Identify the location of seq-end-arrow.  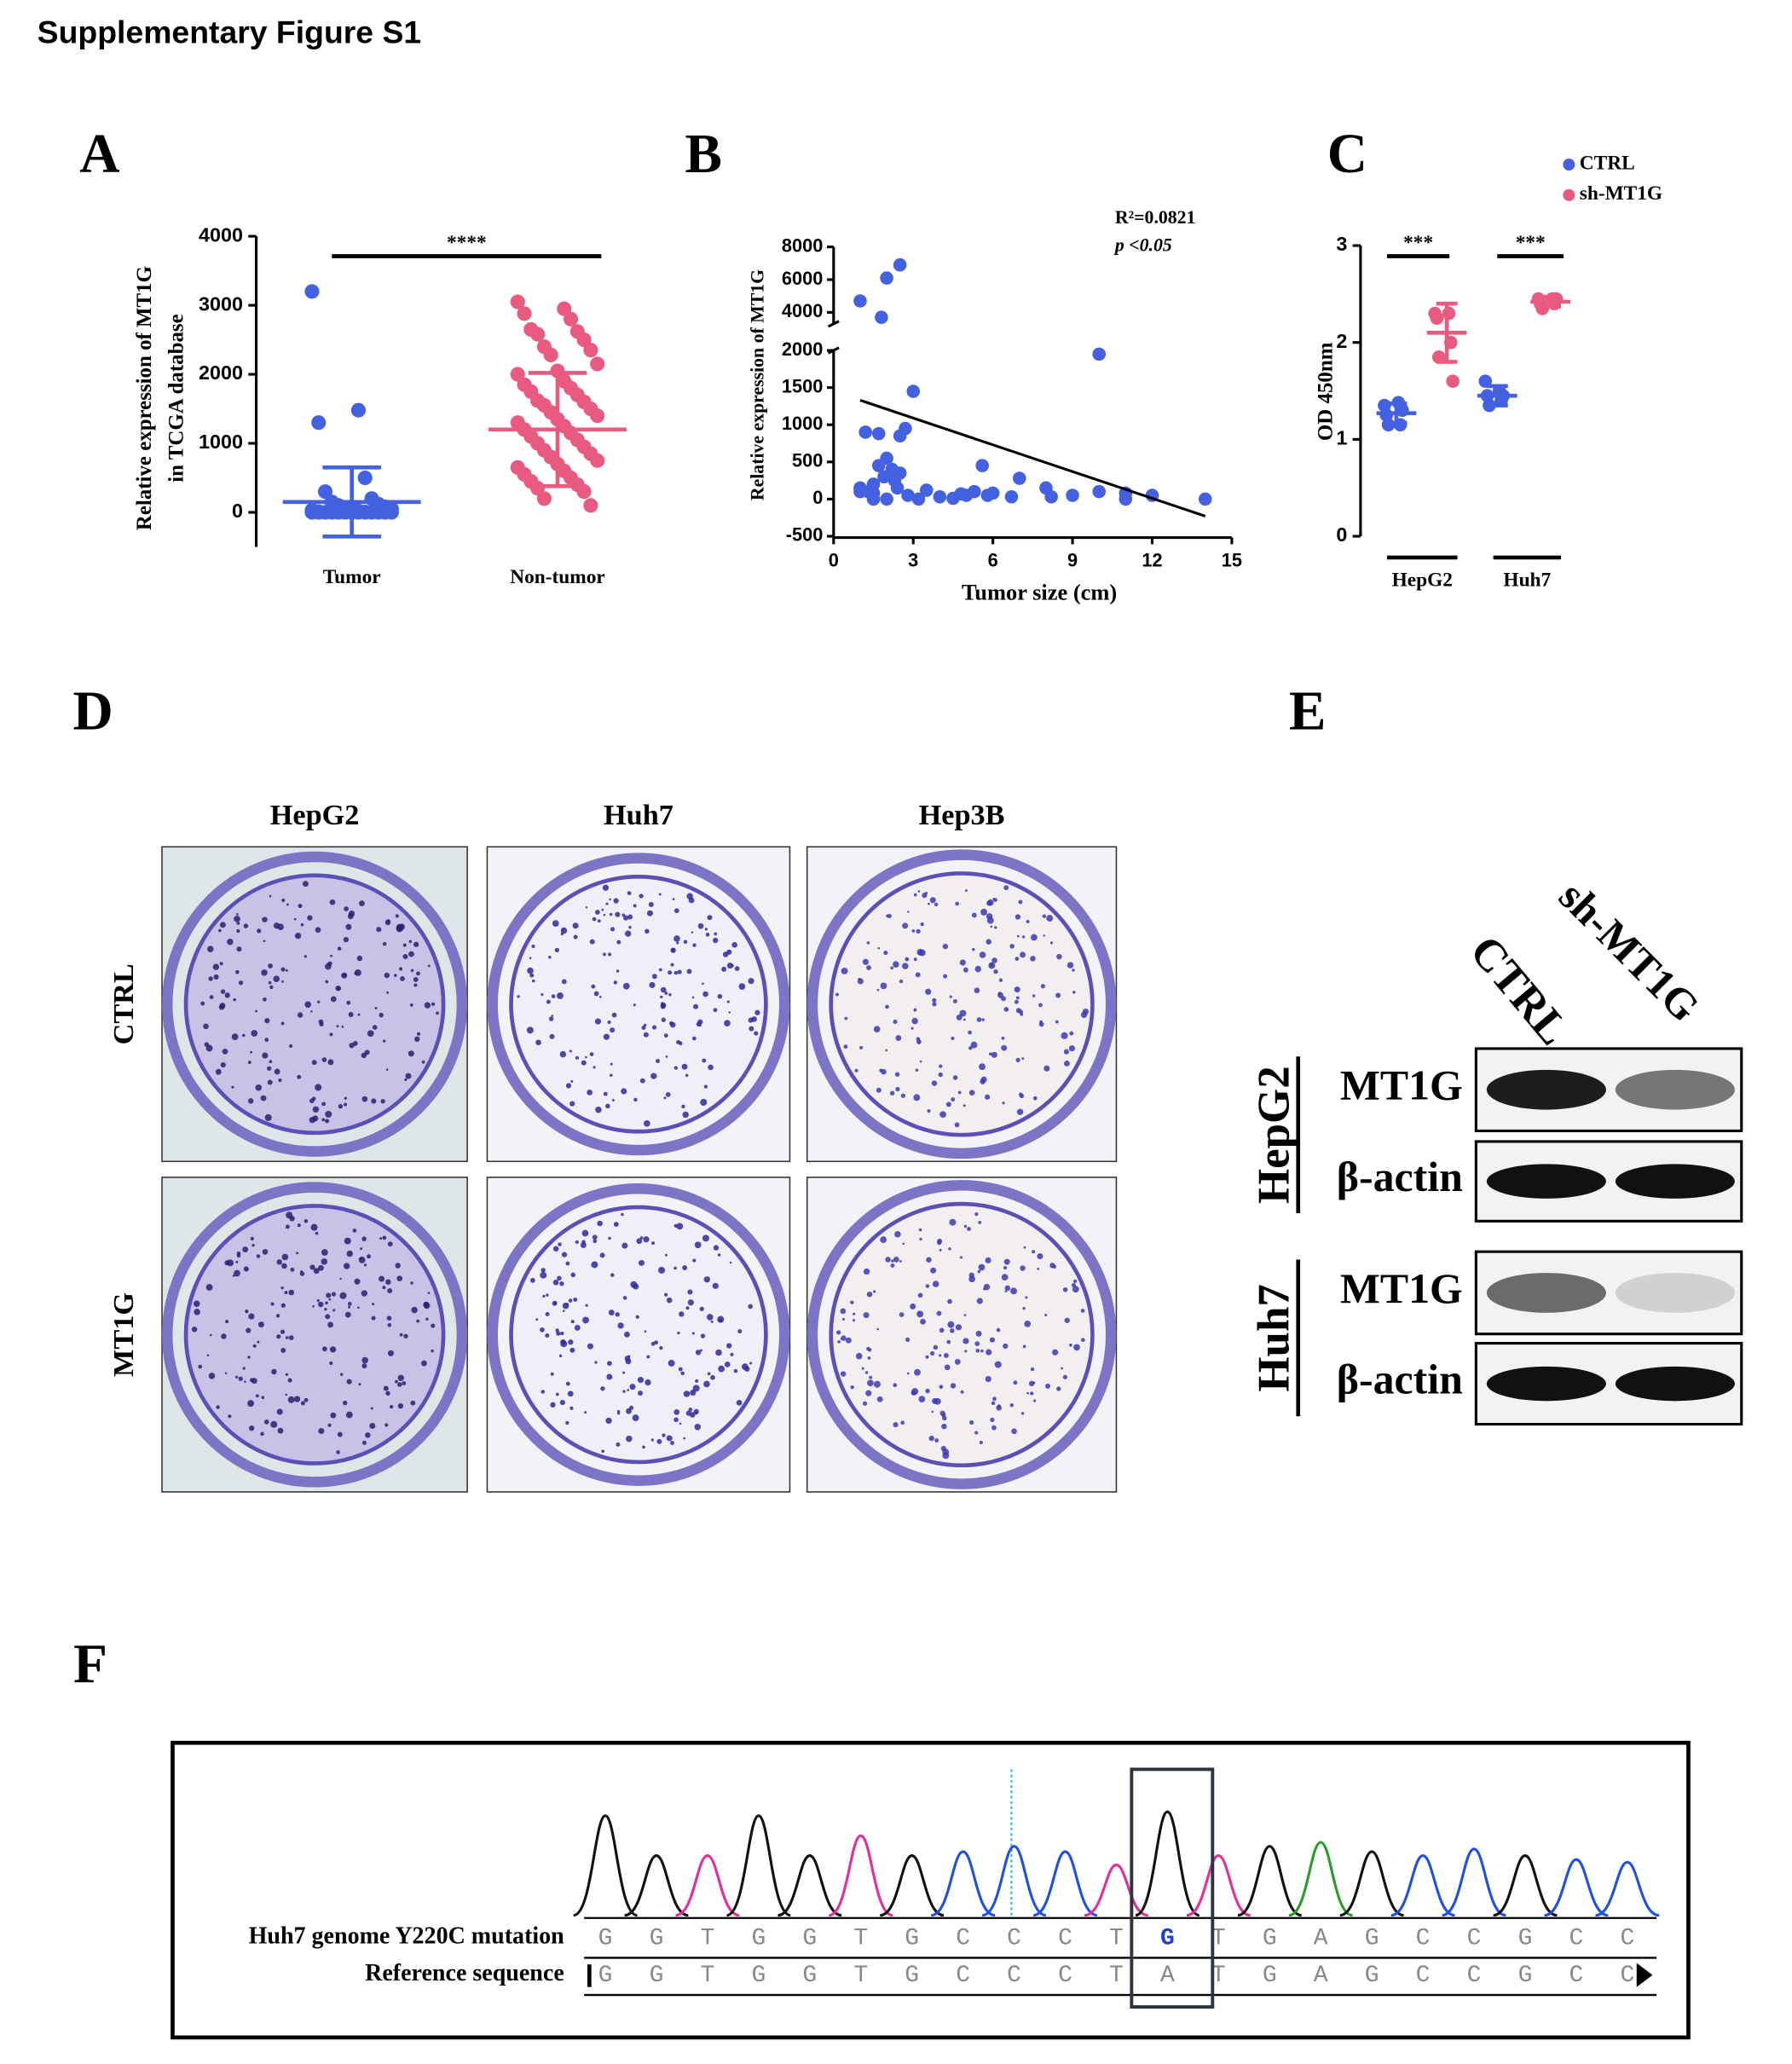
(1644, 1975).